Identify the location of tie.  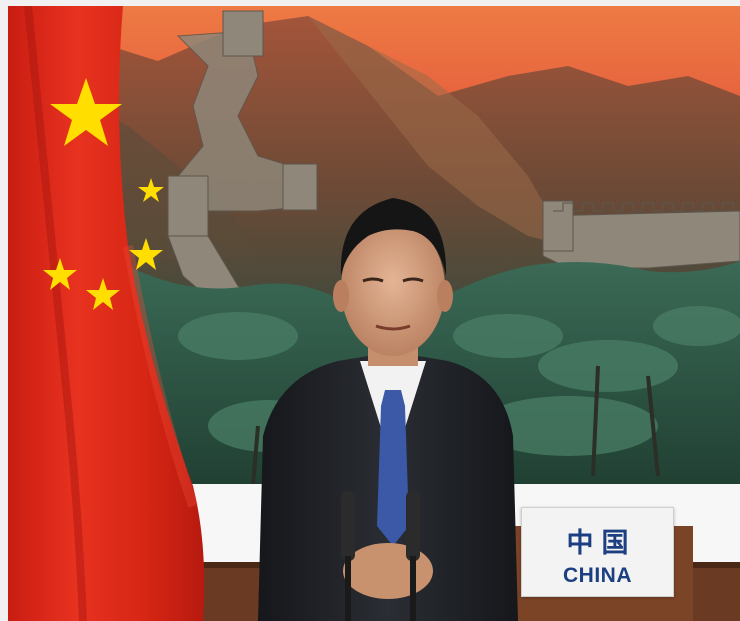
(393, 468).